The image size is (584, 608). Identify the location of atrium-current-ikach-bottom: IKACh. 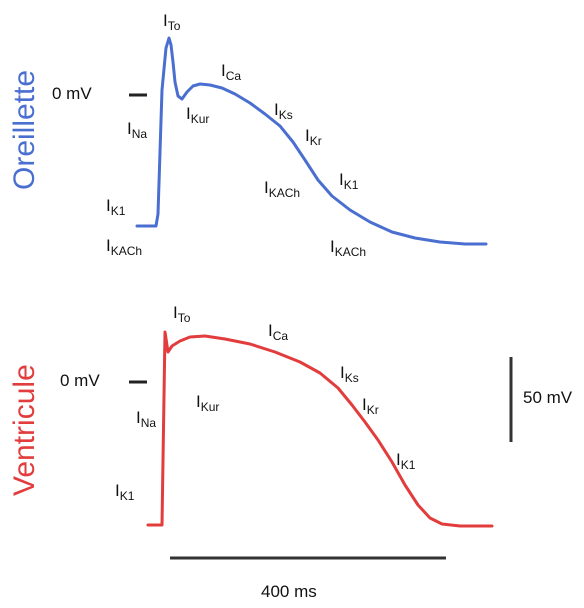
(348, 248).